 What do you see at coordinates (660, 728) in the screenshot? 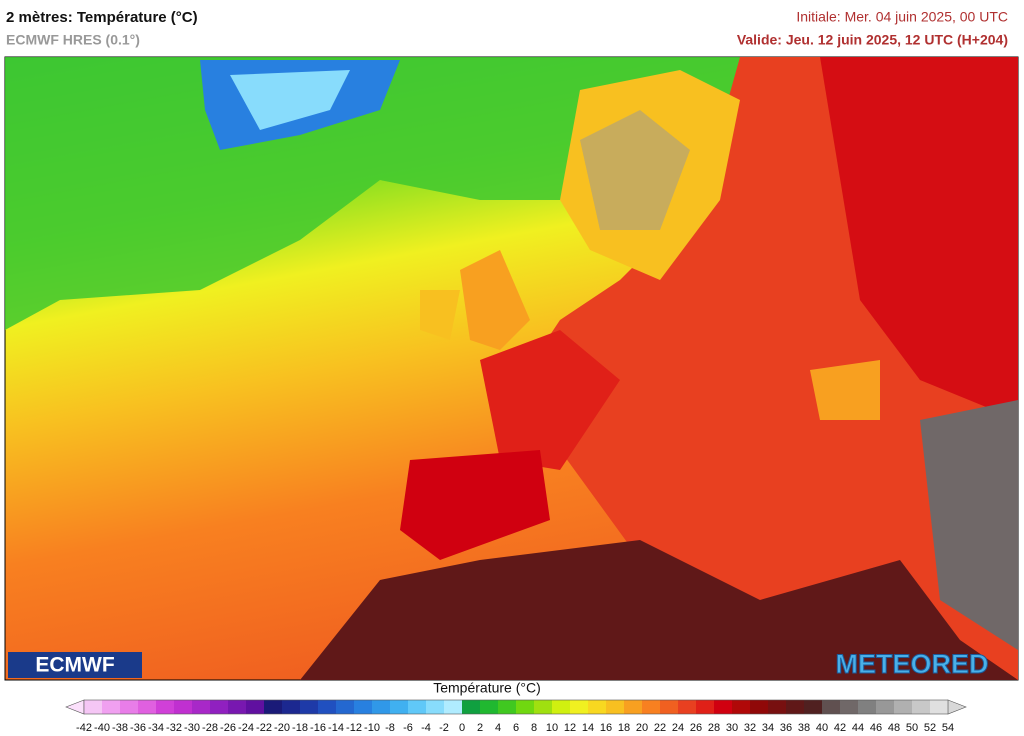
I see `colorbar-tick-label: 22` at bounding box center [660, 728].